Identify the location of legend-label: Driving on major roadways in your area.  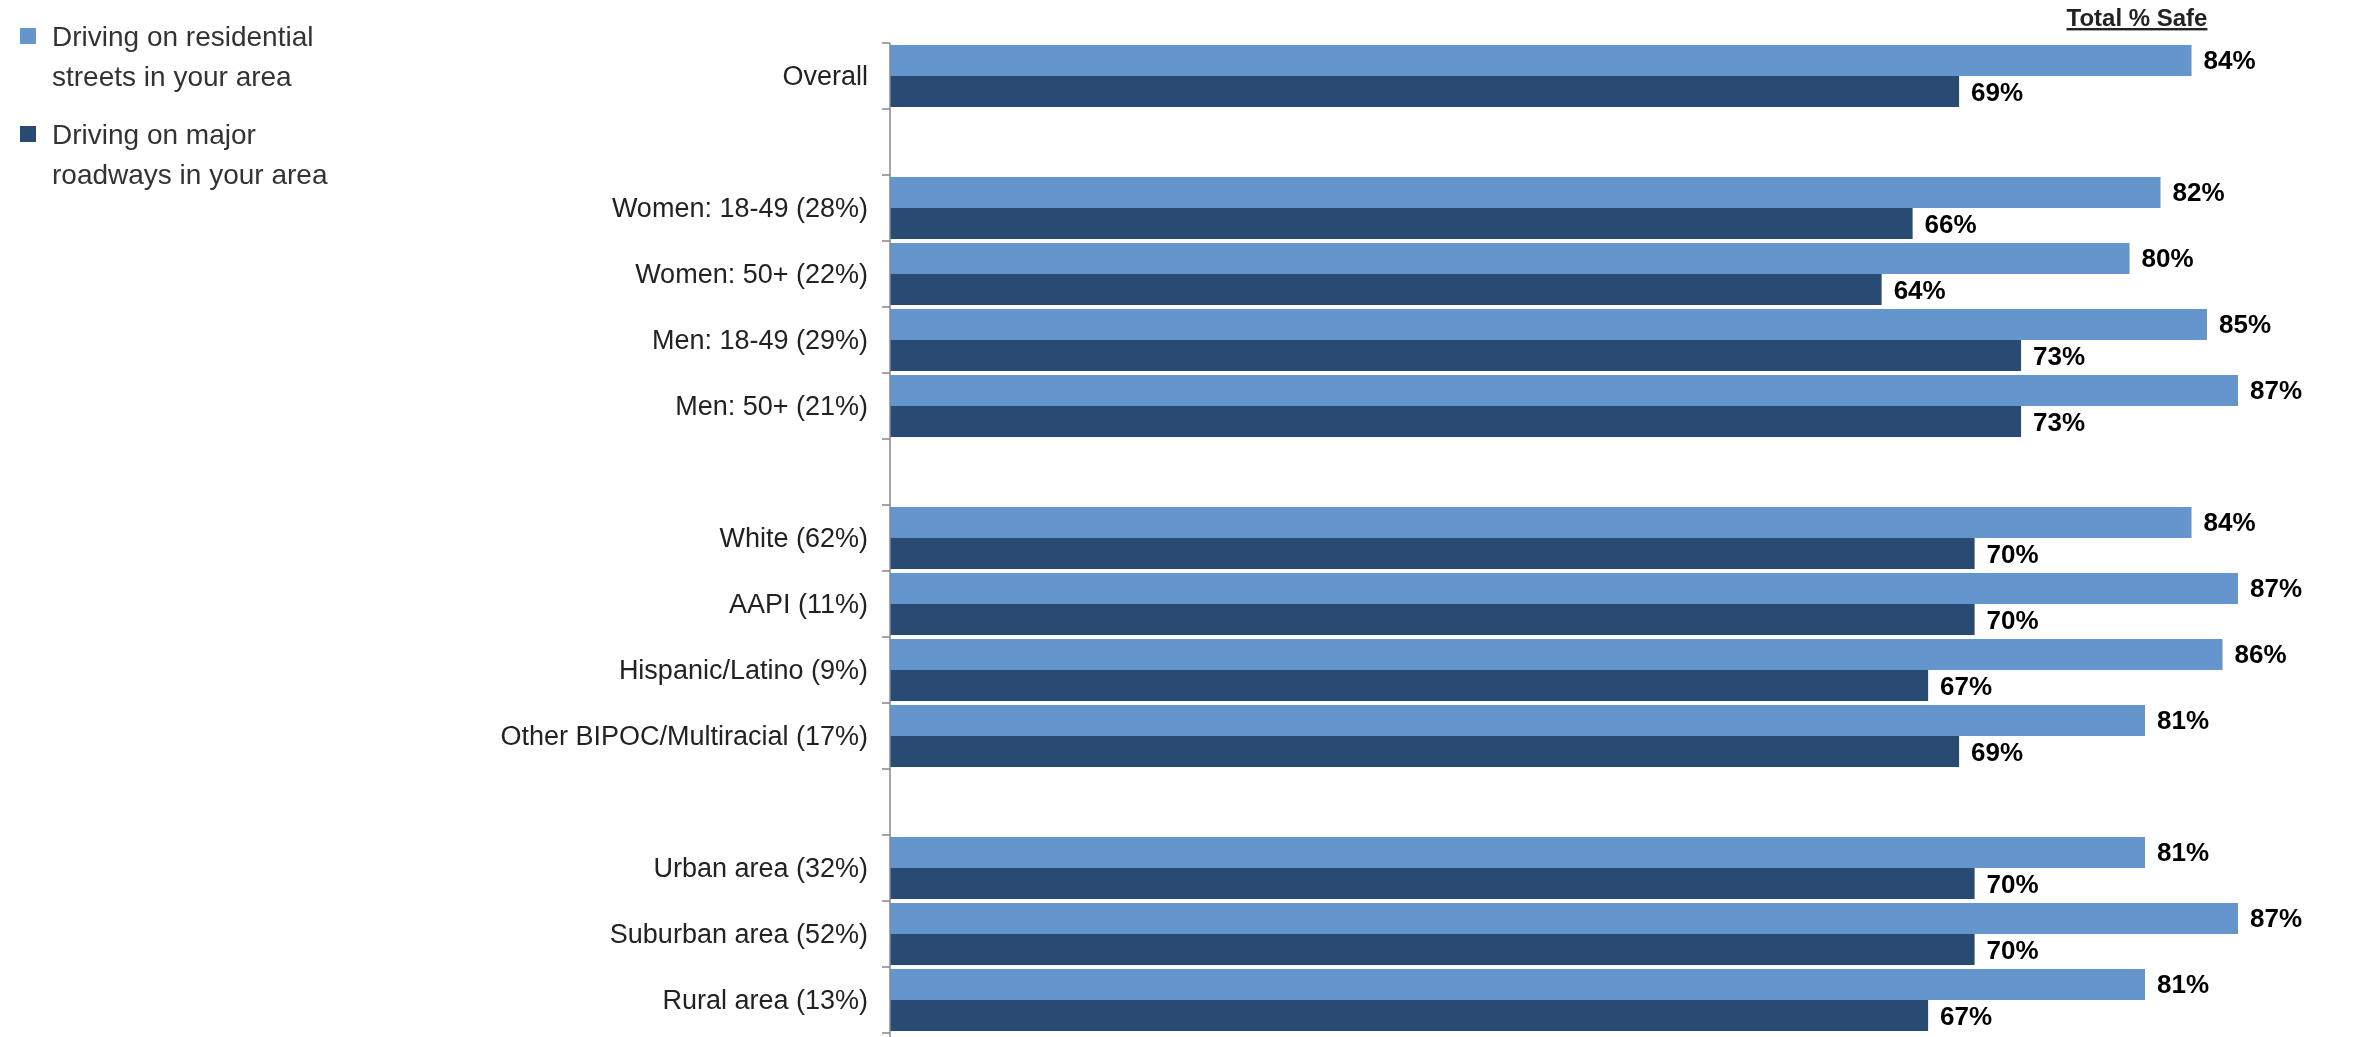
(190, 154).